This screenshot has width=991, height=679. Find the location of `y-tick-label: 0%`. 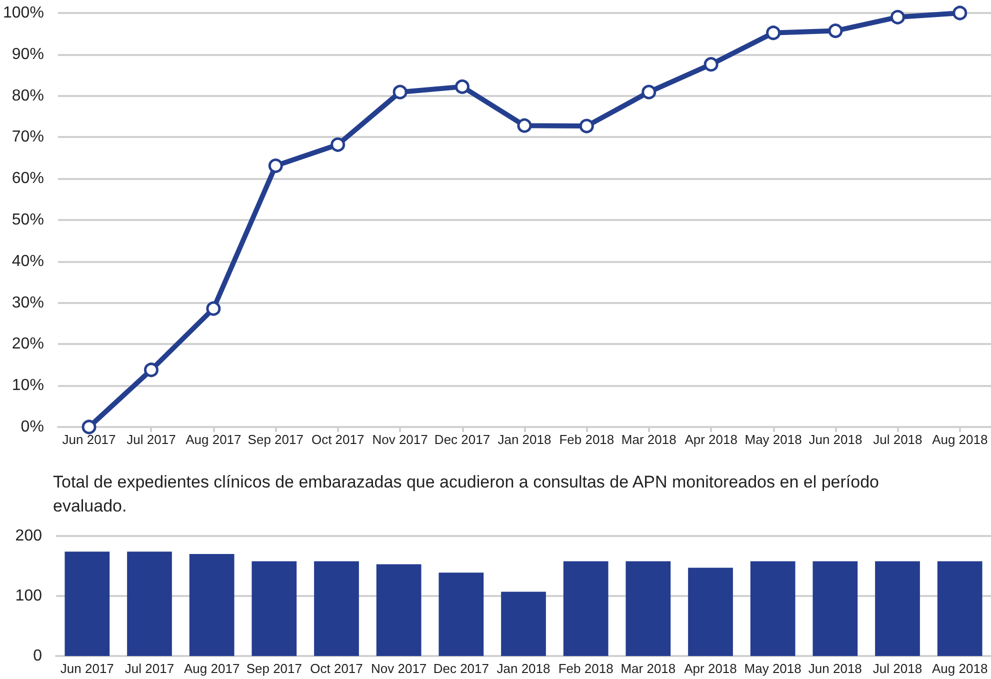

y-tick-label: 0% is located at coordinates (32, 427).